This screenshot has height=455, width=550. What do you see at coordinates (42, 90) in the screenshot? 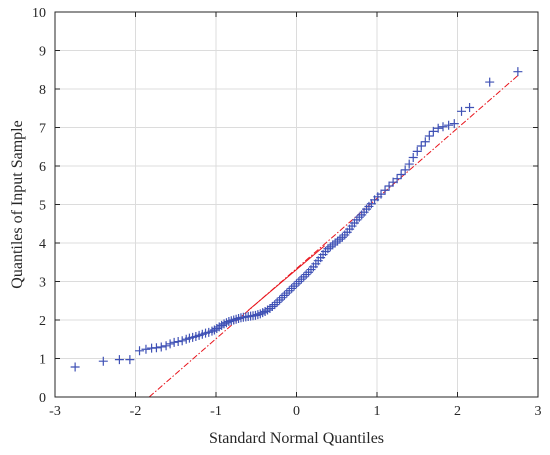
I see `y-tick-label: 8` at bounding box center [42, 90].